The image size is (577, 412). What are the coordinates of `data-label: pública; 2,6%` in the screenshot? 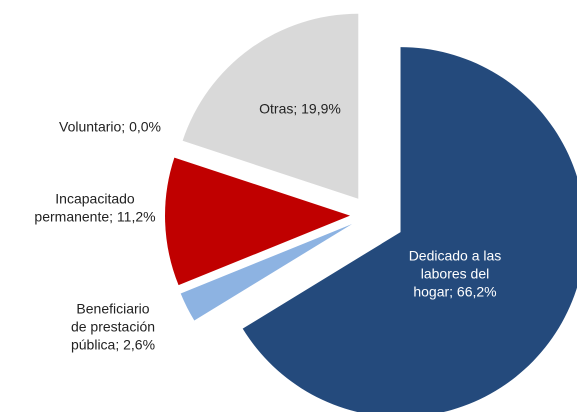 It's located at (113, 345).